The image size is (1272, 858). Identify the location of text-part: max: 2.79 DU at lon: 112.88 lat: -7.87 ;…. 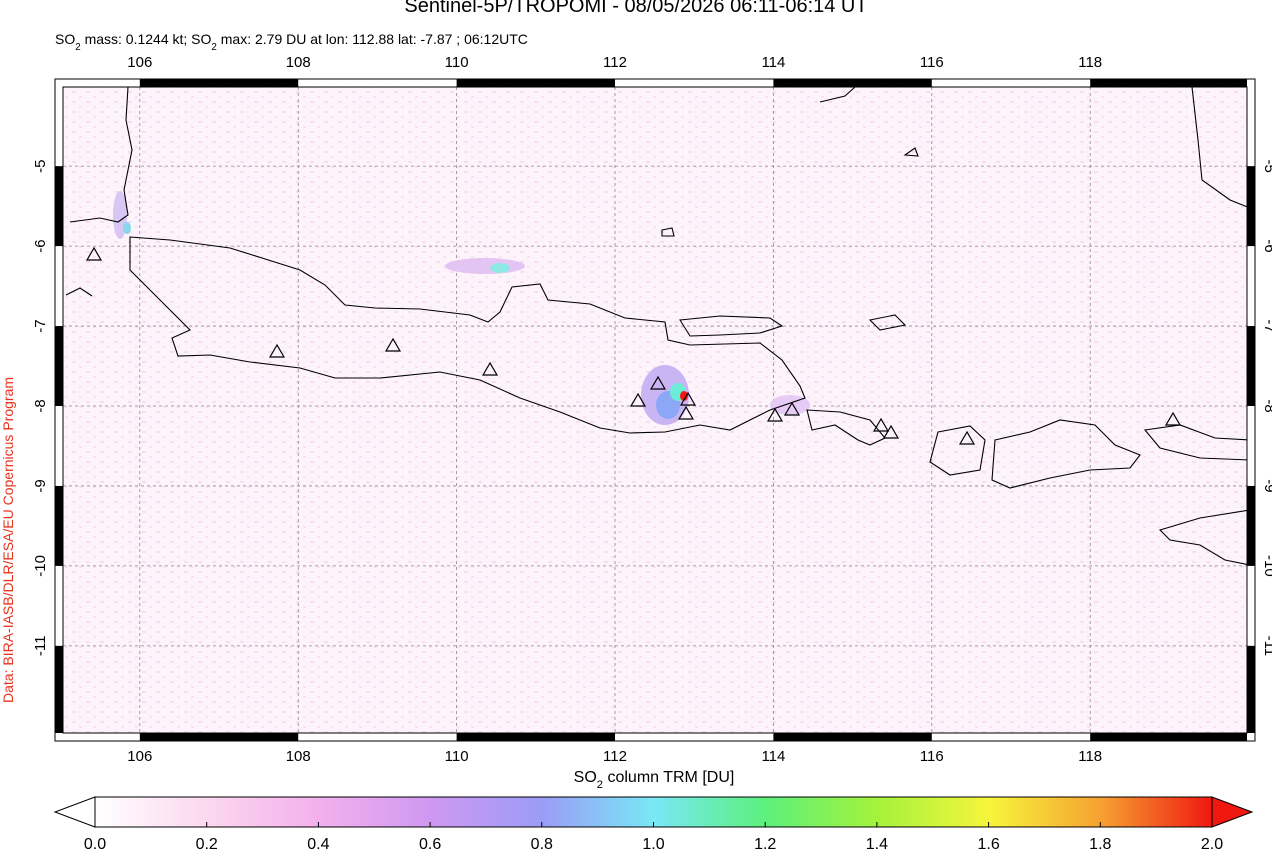
(372, 39).